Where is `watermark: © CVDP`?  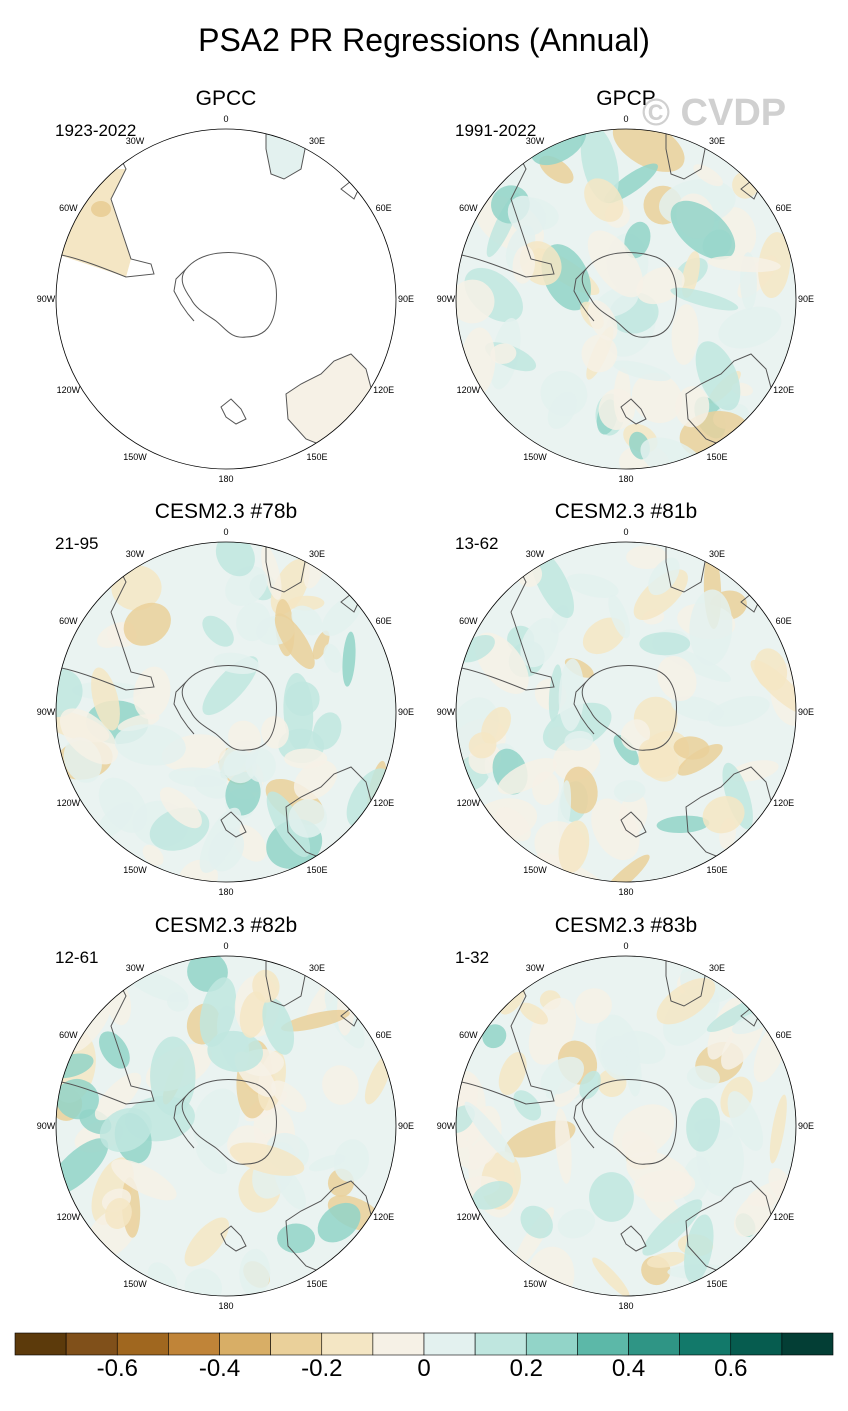
watermark: © CVDP is located at coordinates (714, 113).